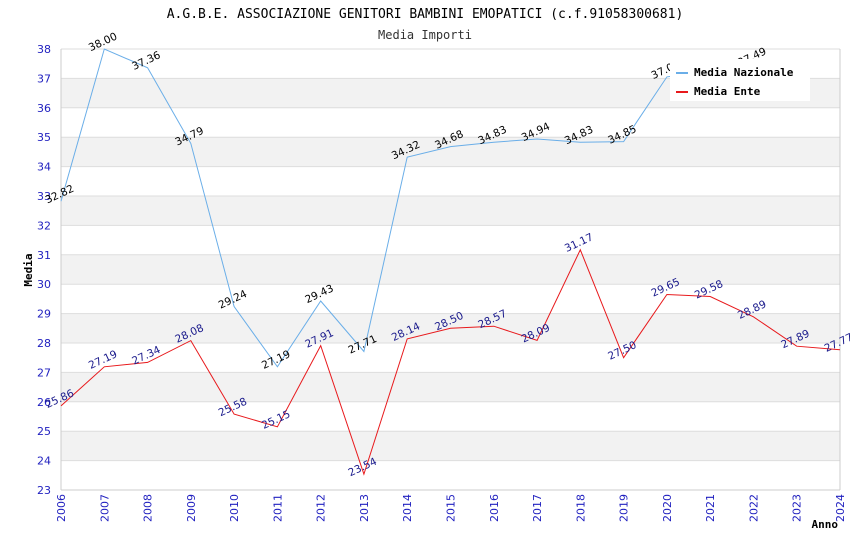  Describe the element at coordinates (44, 461) in the screenshot. I see `y-tick-label: 24` at that location.